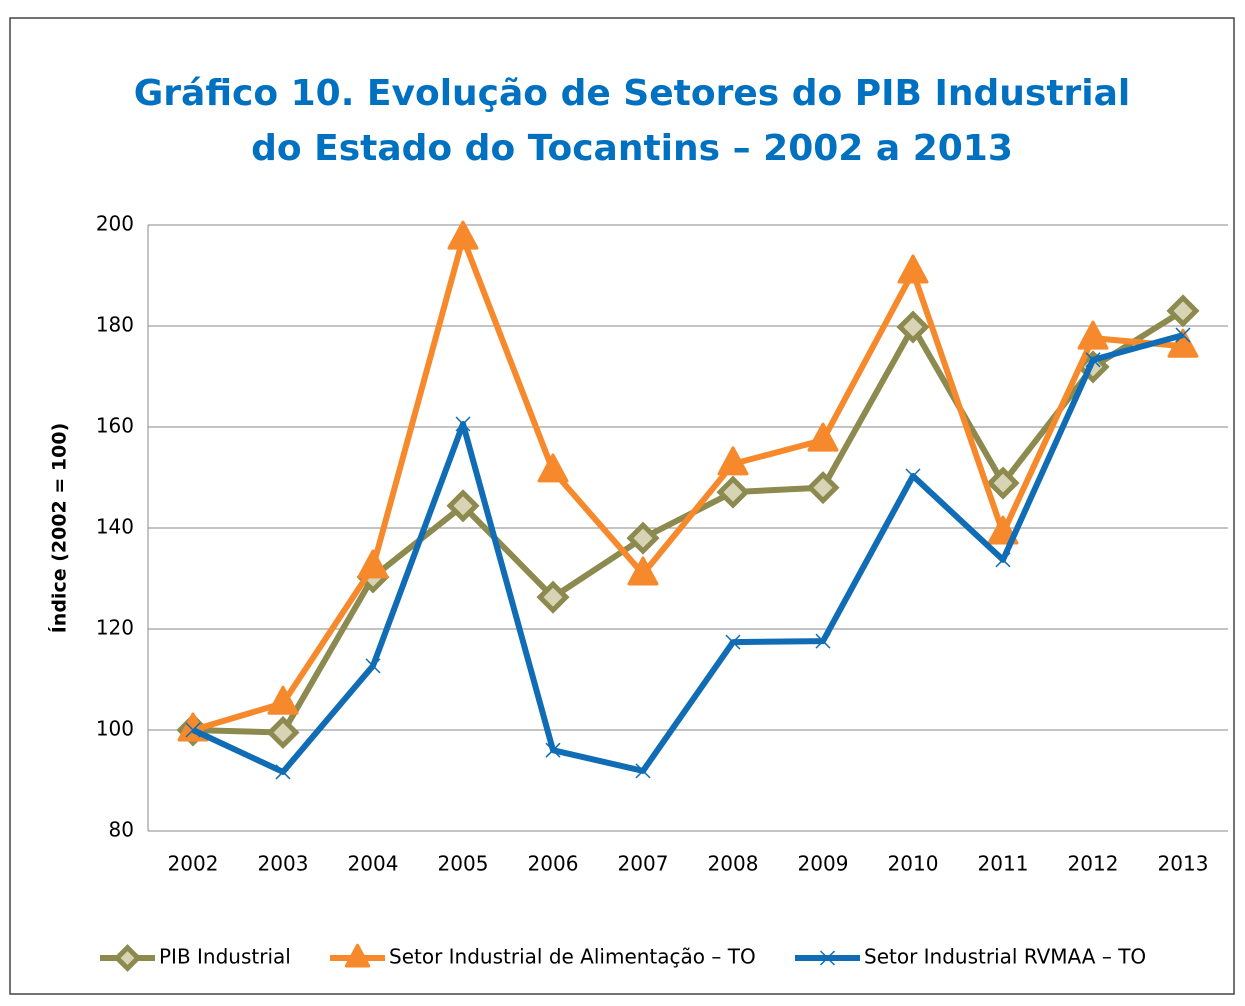 The image size is (1245, 1006). Describe the element at coordinates (1093, 864) in the screenshot. I see `x-tick-label: 2012` at that location.